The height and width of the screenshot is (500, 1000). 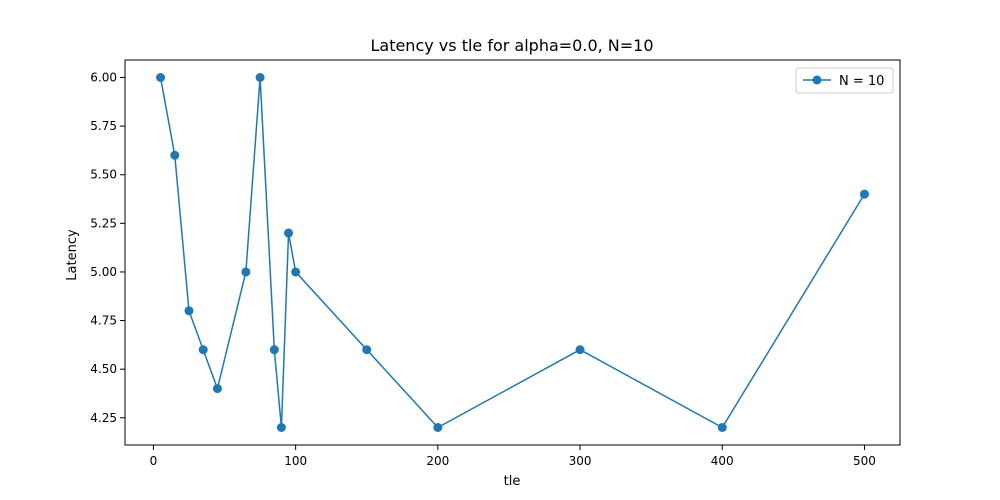 What do you see at coordinates (103, 223) in the screenshot?
I see `y-tick-label: 5.25` at bounding box center [103, 223].